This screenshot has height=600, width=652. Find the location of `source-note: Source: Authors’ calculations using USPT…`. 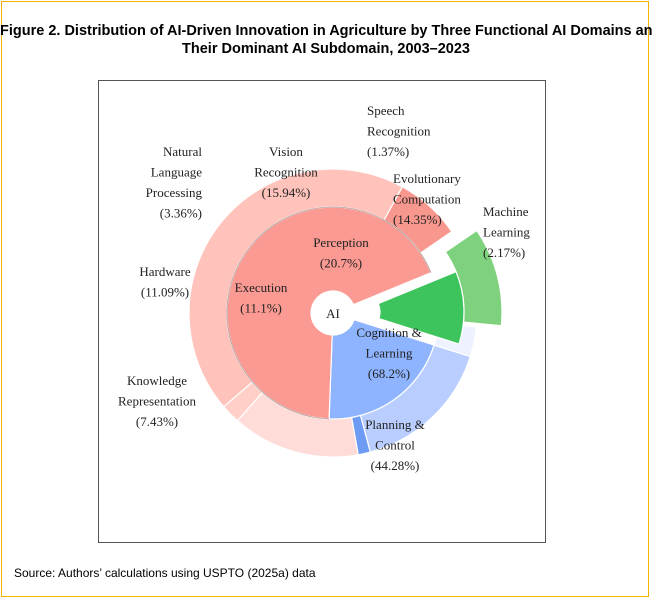

source-note: Source: Authors’ calculations using USPT… is located at coordinates (165, 573).